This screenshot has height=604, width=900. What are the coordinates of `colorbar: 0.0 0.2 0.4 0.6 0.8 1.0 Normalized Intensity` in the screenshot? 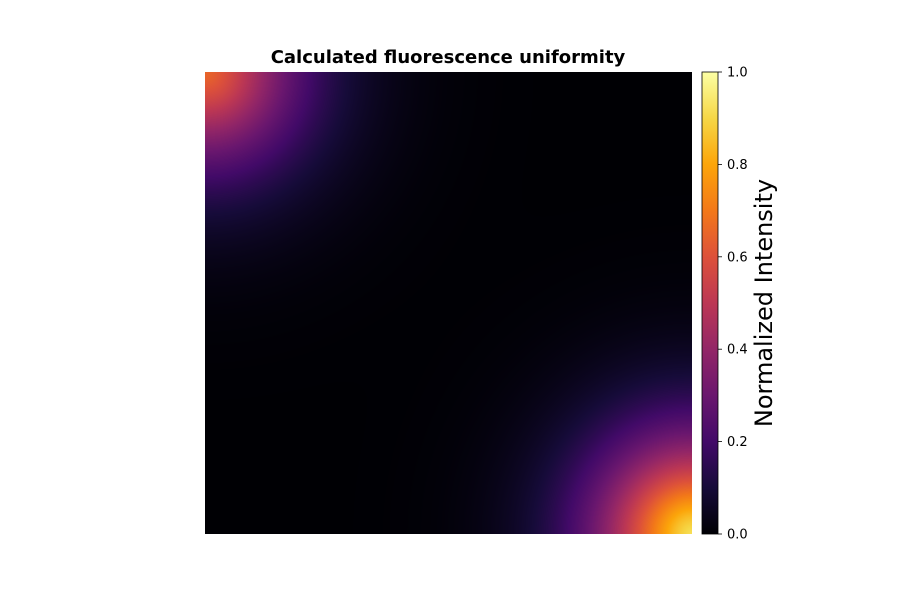 It's located at (739, 304).